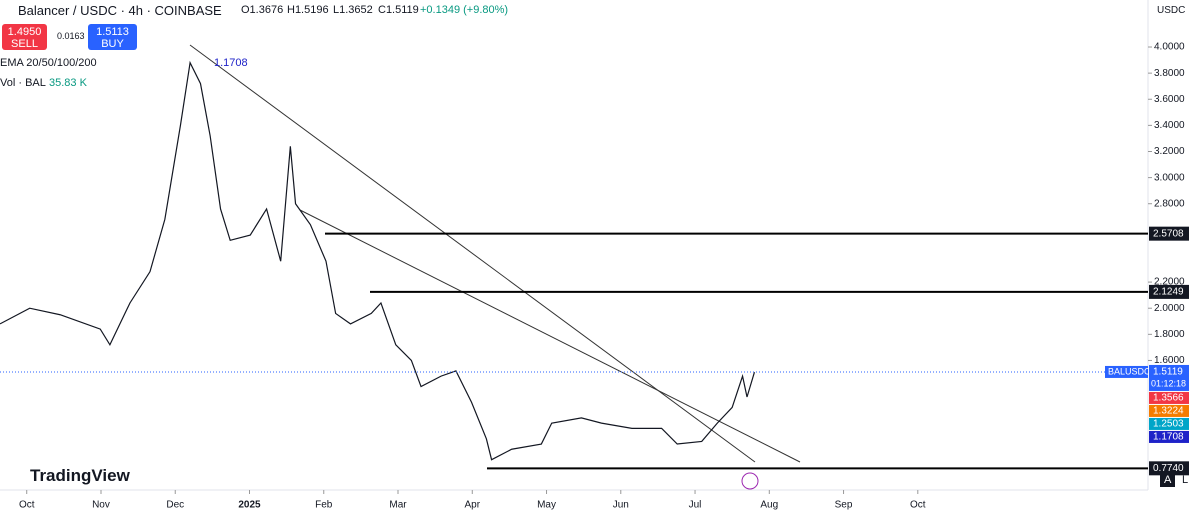  What do you see at coordinates (1169, 73) in the screenshot?
I see `y-tick-label: 3.8000` at bounding box center [1169, 73].